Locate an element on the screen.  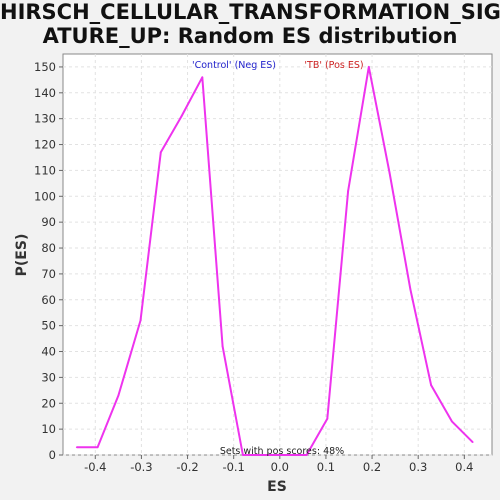
chart-title-line2: ATURE_UP: Random ES distribution is located at coordinates (250, 36).